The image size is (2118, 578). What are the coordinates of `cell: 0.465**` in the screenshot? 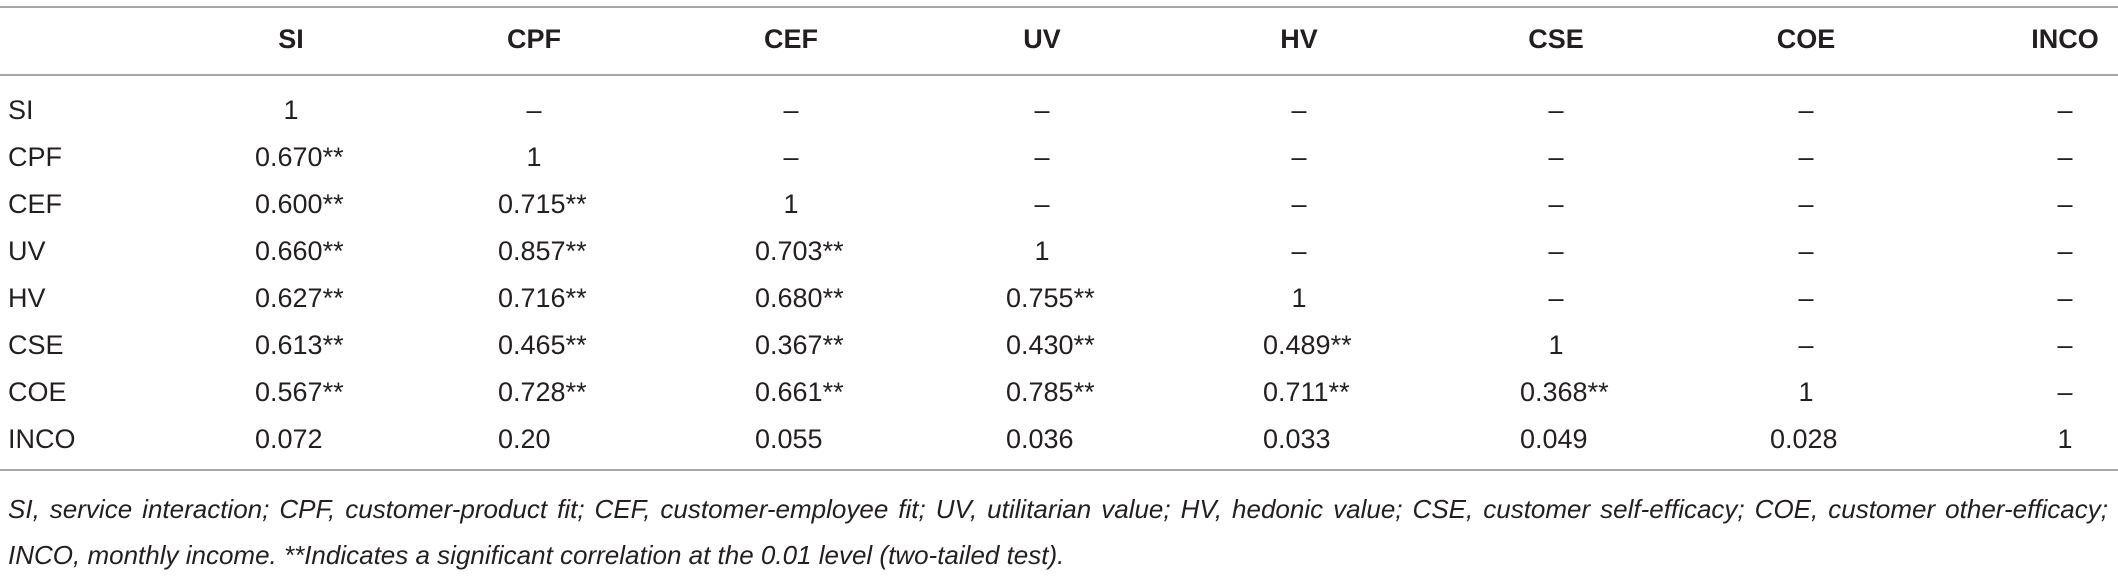 It's located at (542, 345).